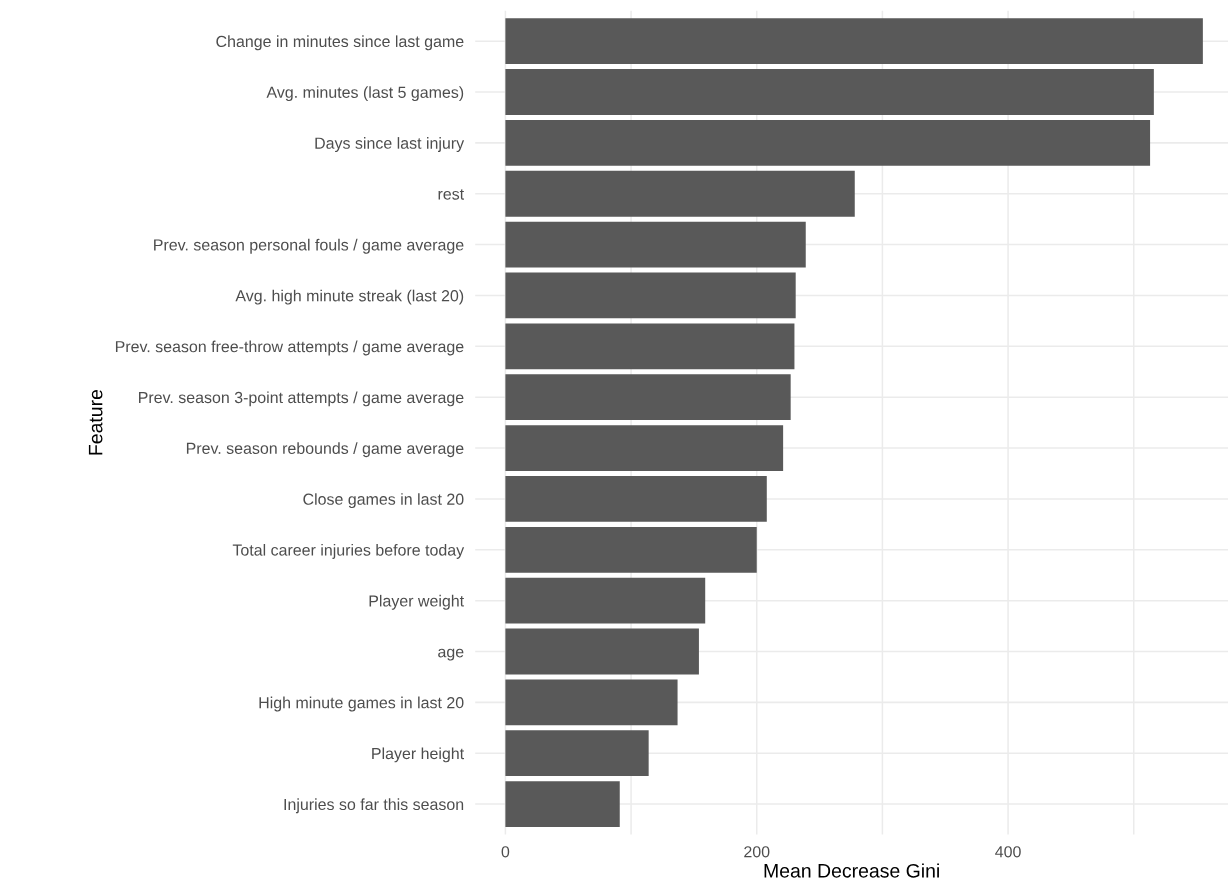  I want to click on y-axis-title: Feature, so click(95, 422).